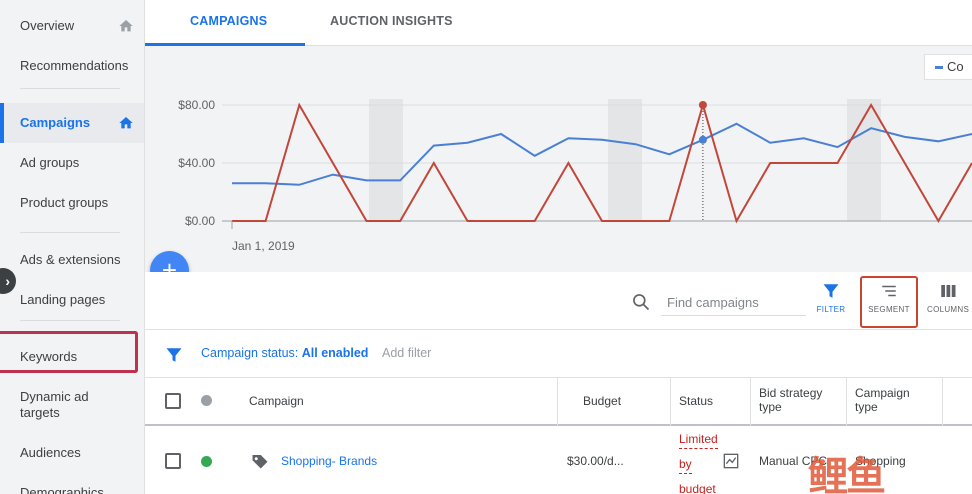 The image size is (972, 494). Describe the element at coordinates (407, 353) in the screenshot. I see `add-filter-link: Add filter` at that location.